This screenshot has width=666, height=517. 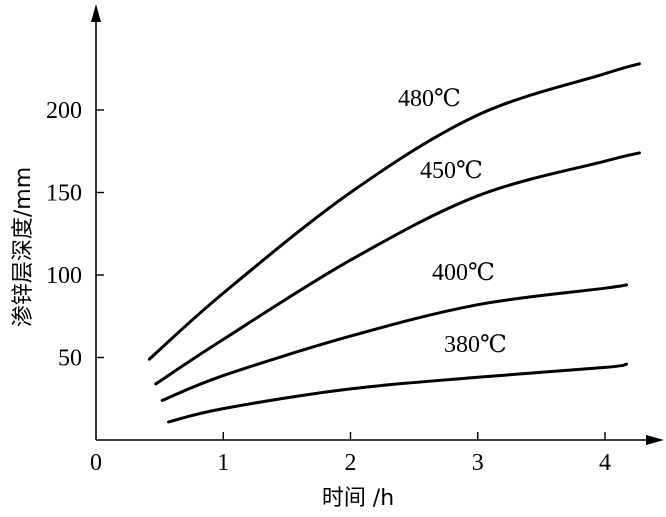 What do you see at coordinates (351, 463) in the screenshot?
I see `x-tick-label: 2` at bounding box center [351, 463].